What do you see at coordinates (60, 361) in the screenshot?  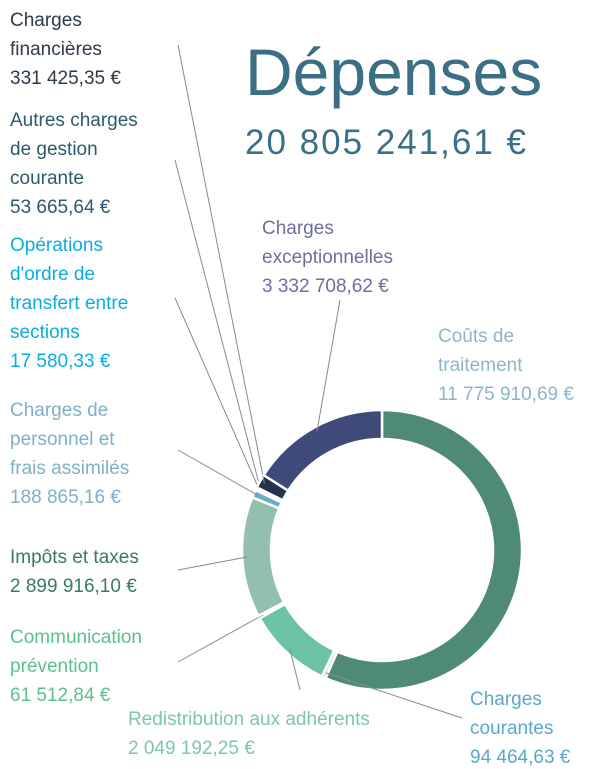 I see `value-label: 17 580,33 €` at bounding box center [60, 361].